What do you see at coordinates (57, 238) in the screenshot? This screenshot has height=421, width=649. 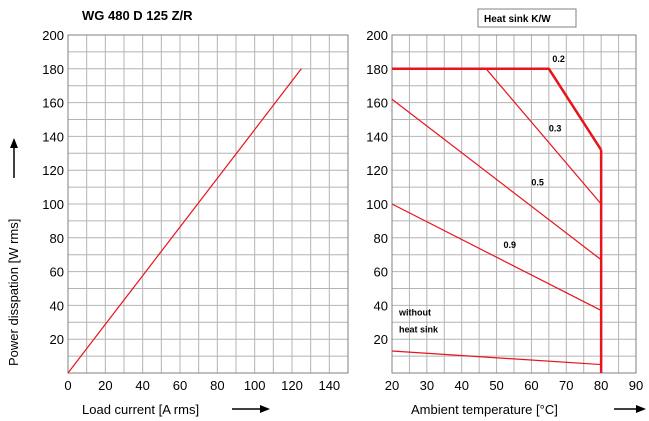 I see `left-y-tick-label: 80` at bounding box center [57, 238].